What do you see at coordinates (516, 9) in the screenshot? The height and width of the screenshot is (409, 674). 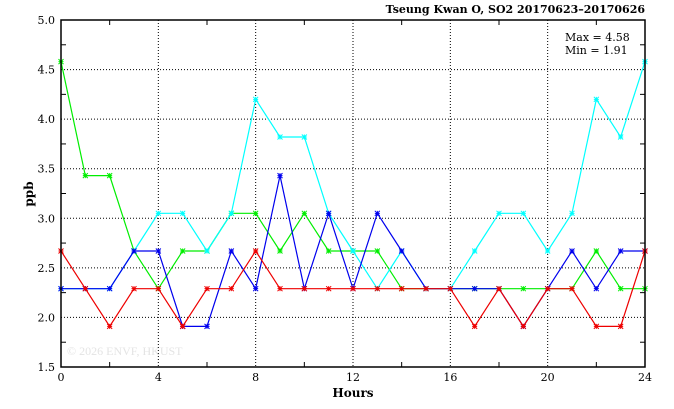 I see `chart-title: Tseung Kwan O, SO2 20170623–20170626` at bounding box center [516, 9].